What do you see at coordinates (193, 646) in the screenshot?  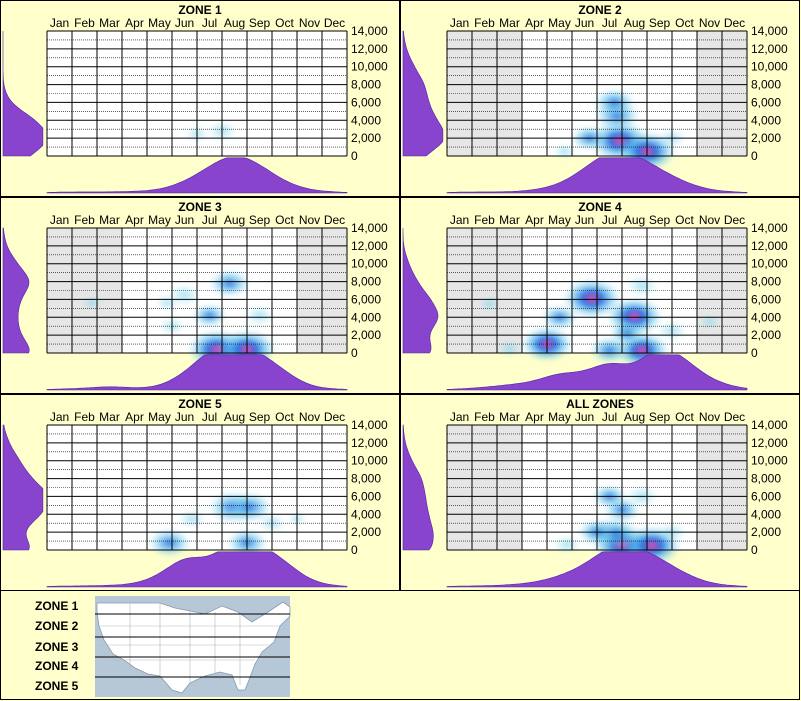 I see `usa-map-icon` at bounding box center [193, 646].